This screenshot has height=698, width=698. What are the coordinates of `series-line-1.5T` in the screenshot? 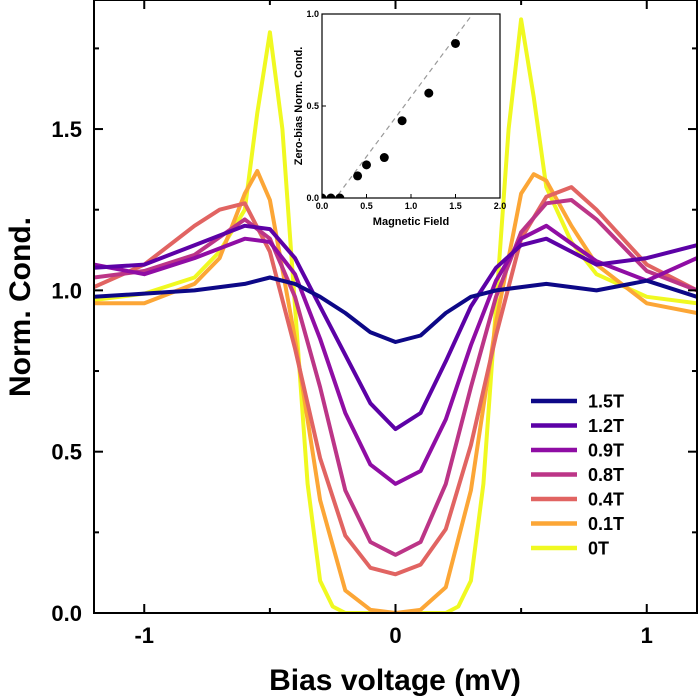 It's located at (395, 309).